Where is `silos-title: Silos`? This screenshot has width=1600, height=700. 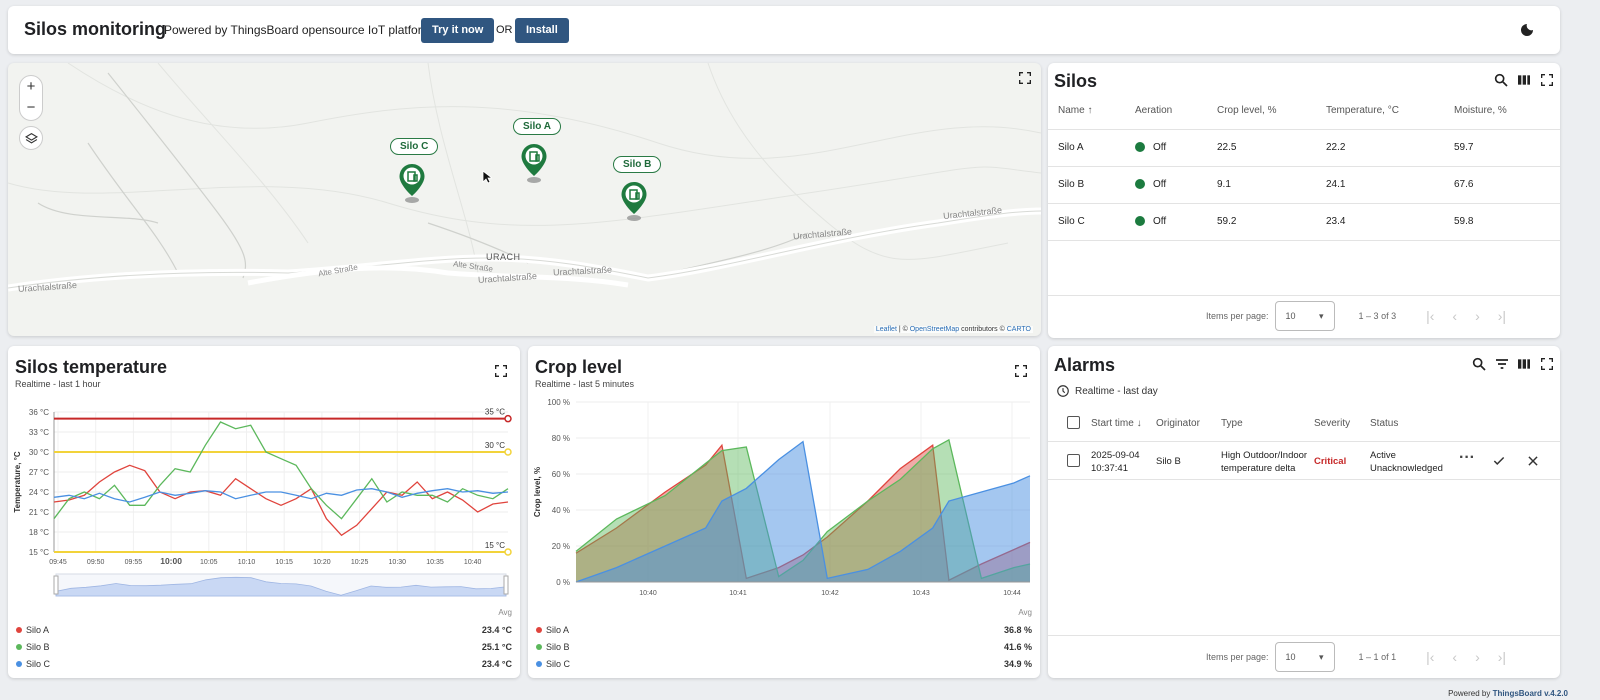 silos-title: Silos is located at coordinates (1076, 81).